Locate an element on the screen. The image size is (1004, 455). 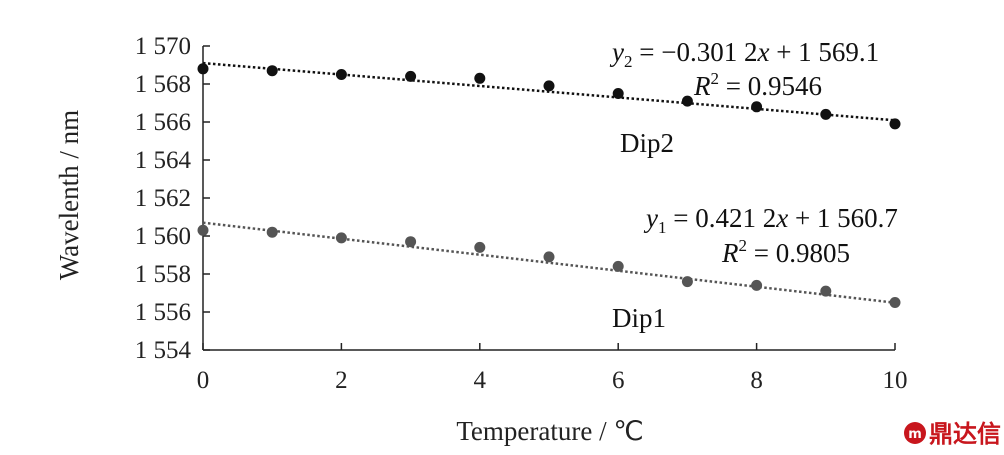
x-ticks: 0 2 4 6 8 10 is located at coordinates (552, 368).